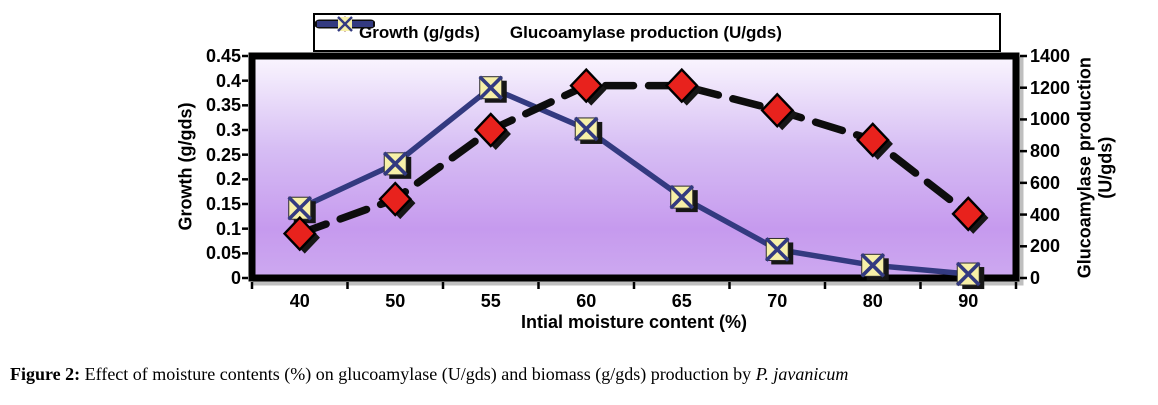 This screenshot has height=405, width=1158. I want to click on x-axis-tick-label: 70, so click(777, 301).